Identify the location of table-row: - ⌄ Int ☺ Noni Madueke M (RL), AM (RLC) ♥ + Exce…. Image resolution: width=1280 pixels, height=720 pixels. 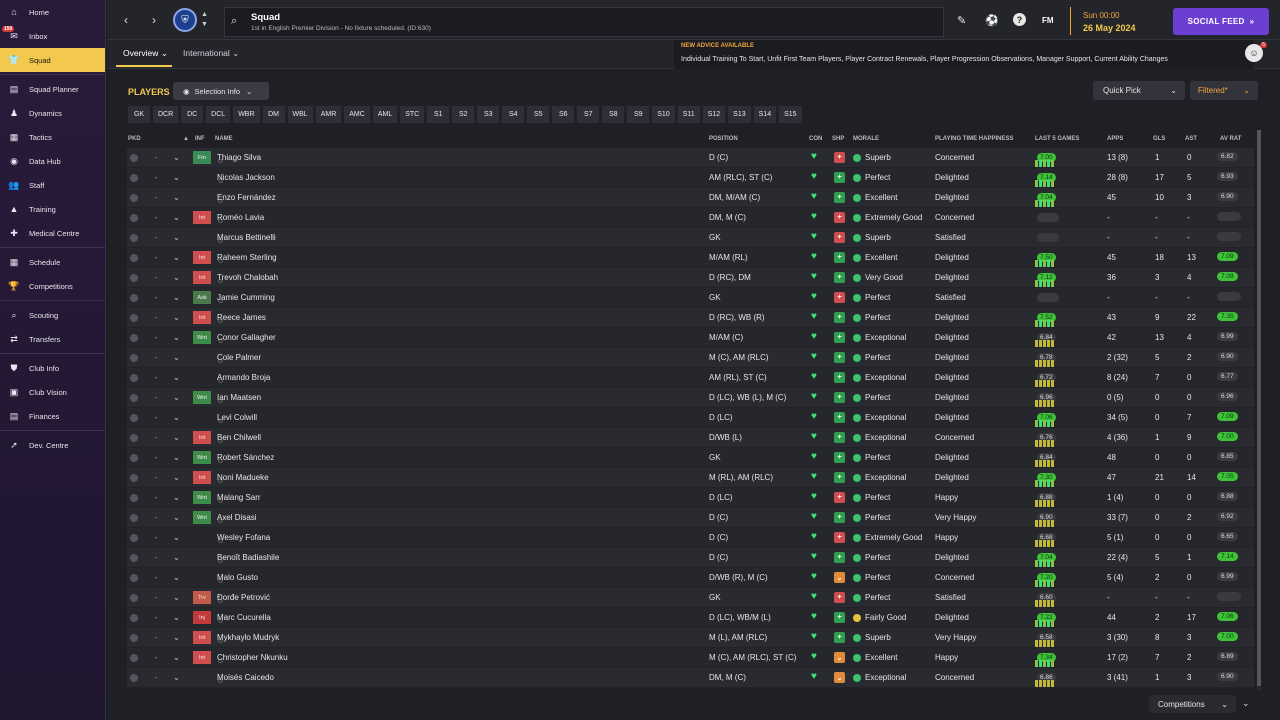
(690, 478).